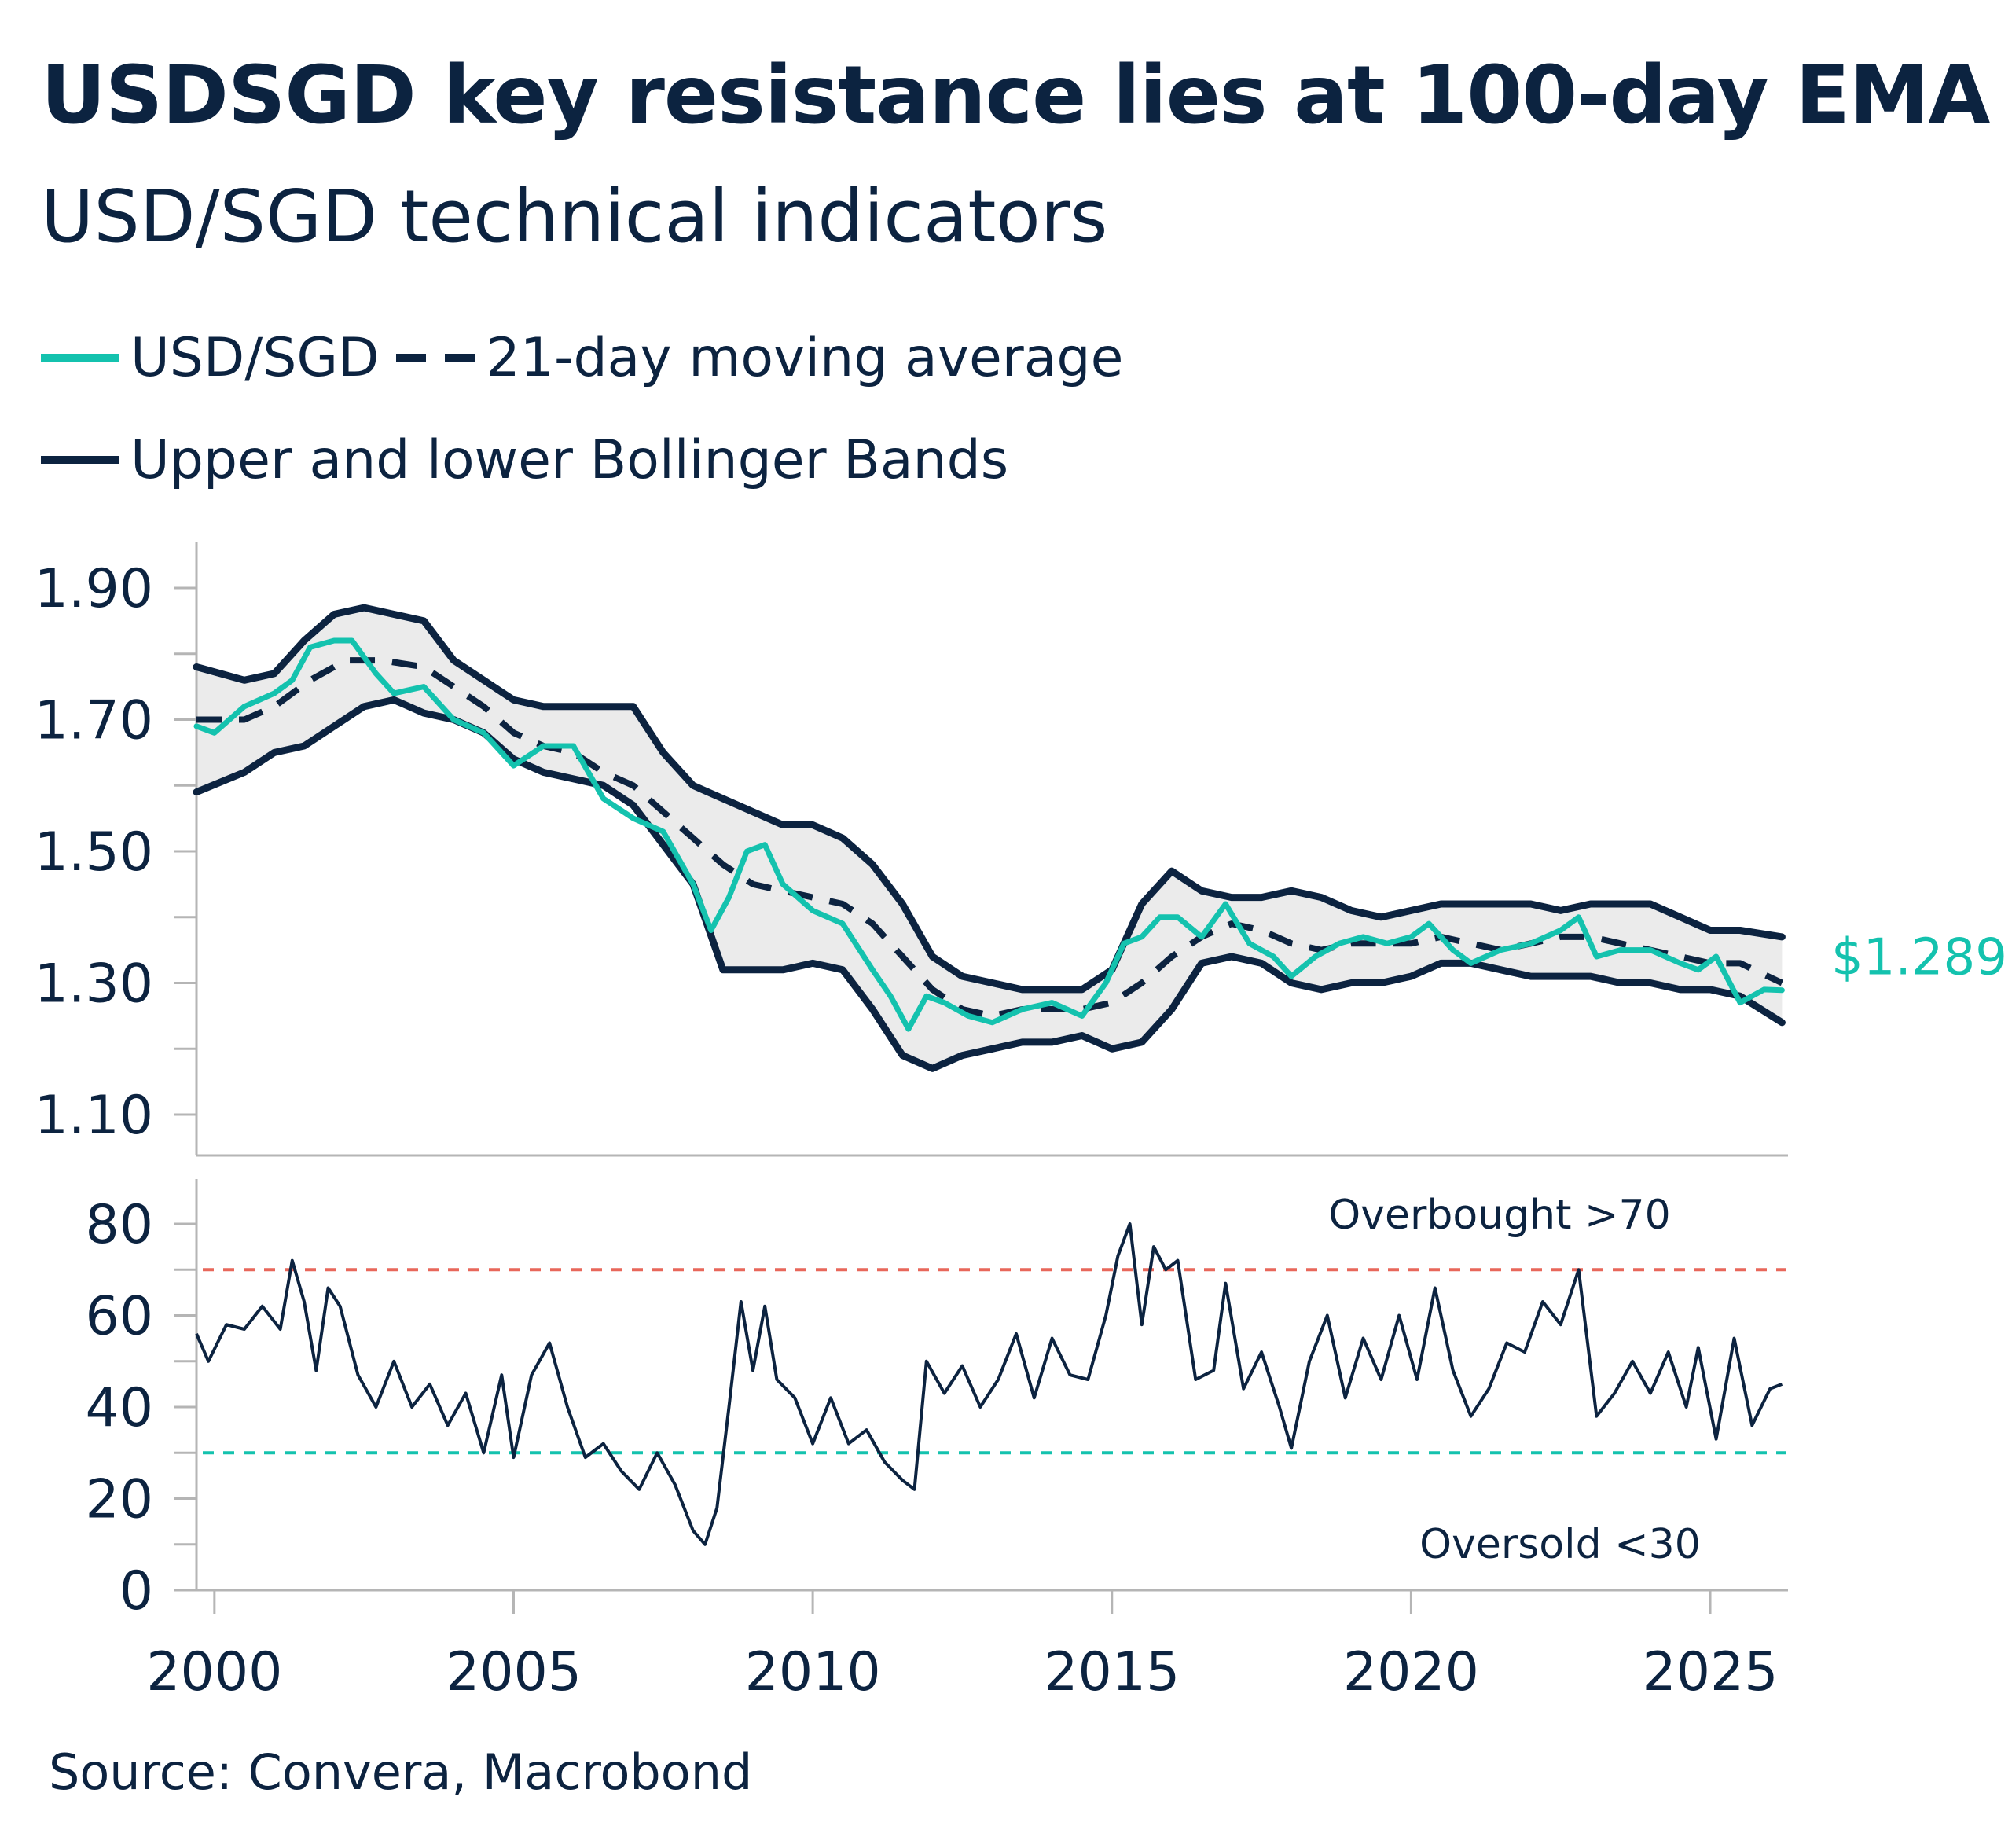 This screenshot has width=2012, height=1848. I want to click on x-tick-label: 2000, so click(214, 1672).